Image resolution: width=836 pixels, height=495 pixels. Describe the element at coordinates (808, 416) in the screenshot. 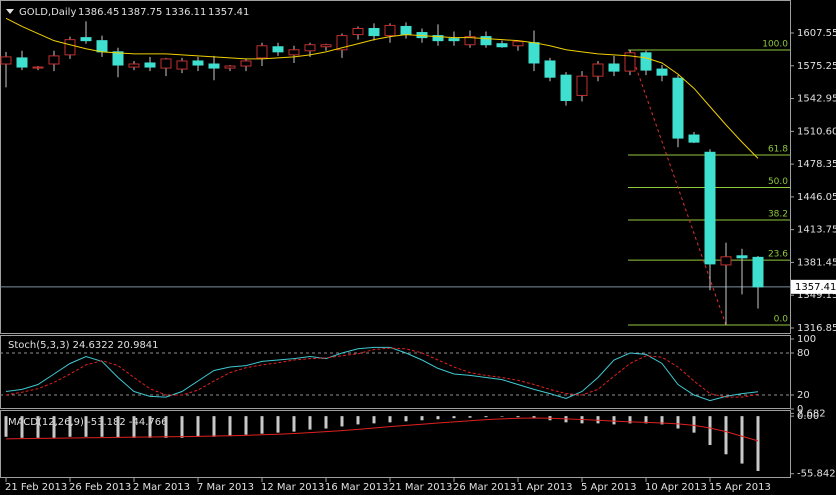

I see `y-tick-label: 0.00` at that location.